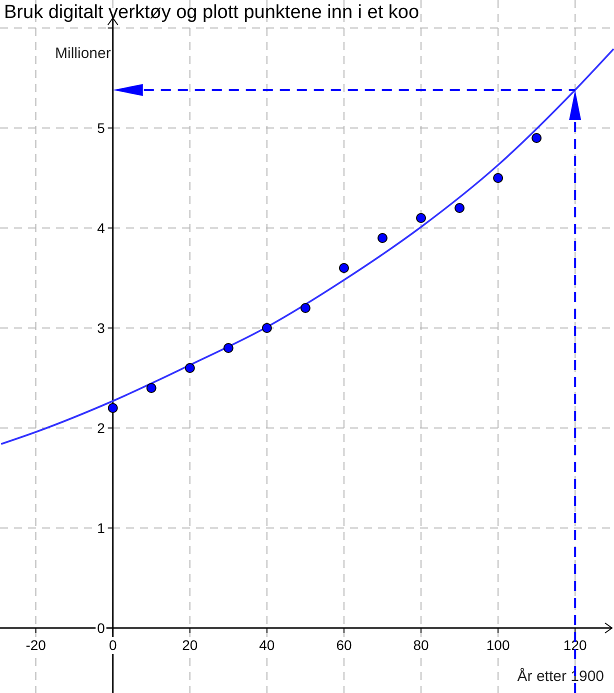 Image resolution: width=614 pixels, height=693 pixels. What do you see at coordinates (83, 53) in the screenshot?
I see `y-axis-title: Millioner` at bounding box center [83, 53].